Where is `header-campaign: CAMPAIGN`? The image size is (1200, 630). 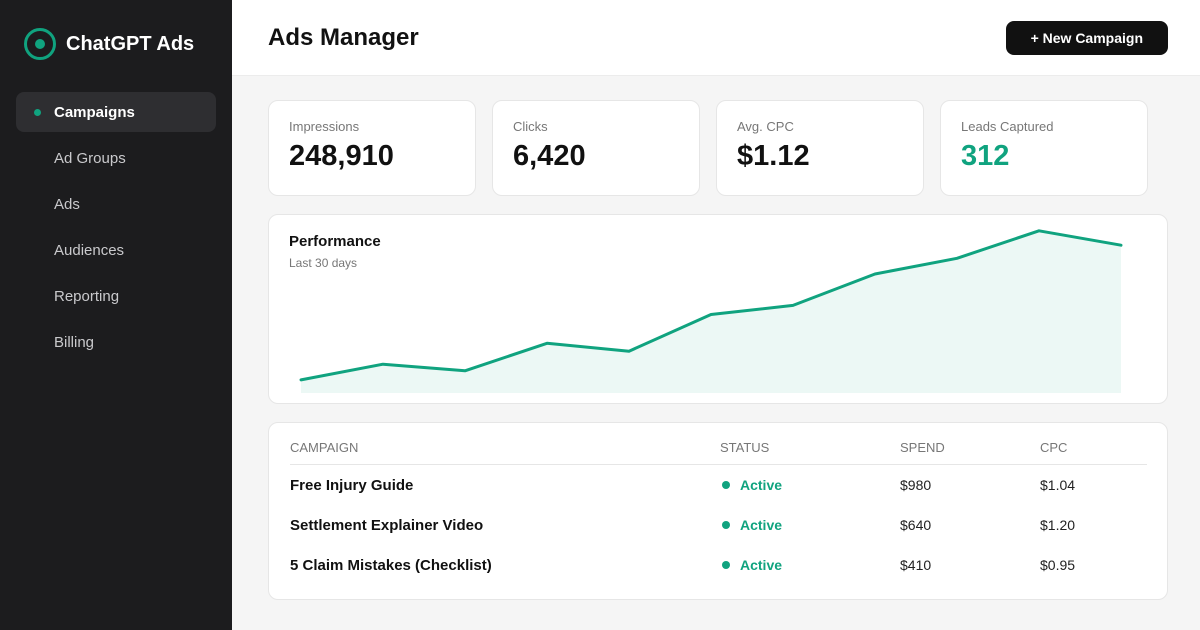
header-campaign: CAMPAIGN is located at coordinates (324, 447).